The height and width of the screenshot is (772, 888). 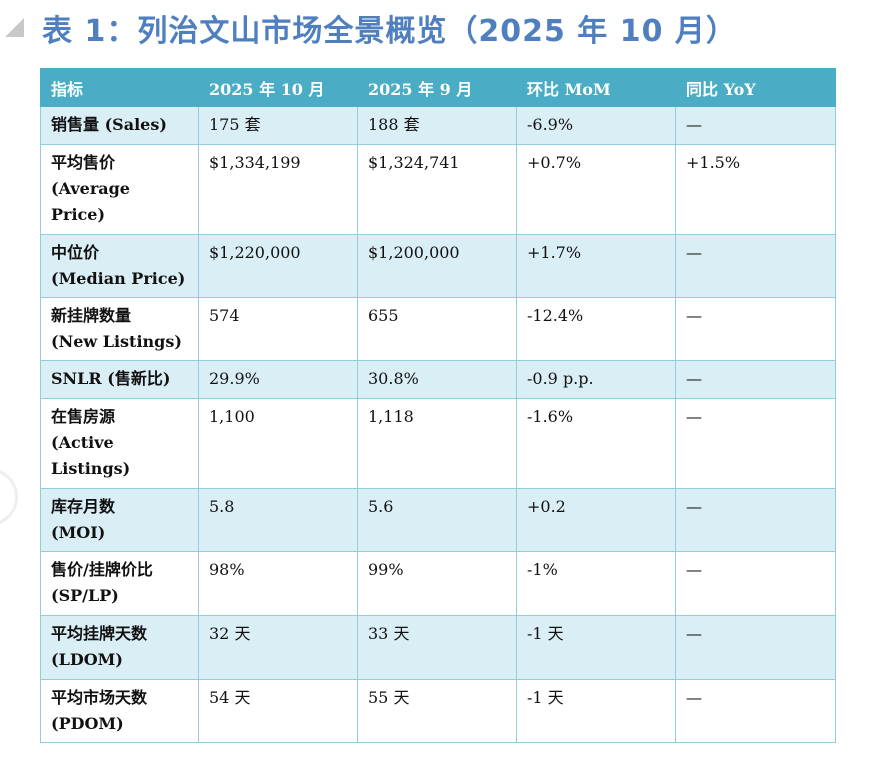 I want to click on cell-mom: +1.7%, so click(x=596, y=266).